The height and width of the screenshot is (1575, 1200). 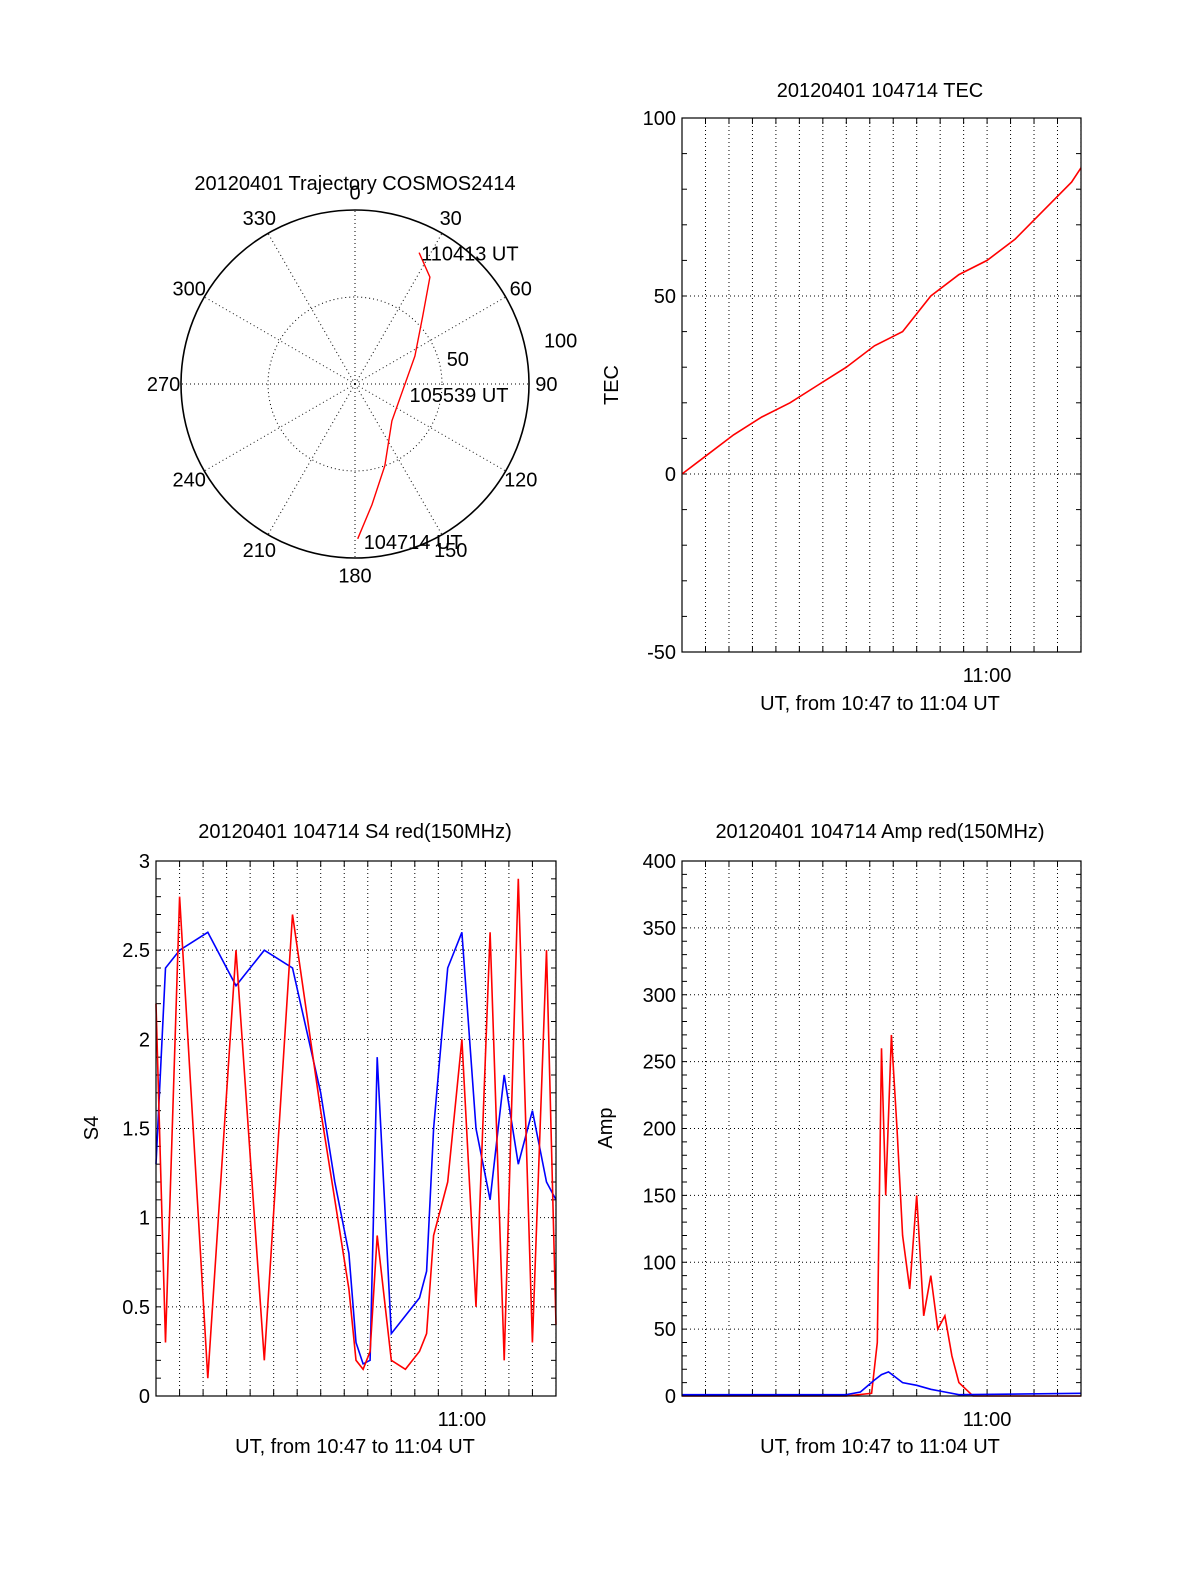 What do you see at coordinates (144, 862) in the screenshot?
I see `s4-ytick-label: 3` at bounding box center [144, 862].